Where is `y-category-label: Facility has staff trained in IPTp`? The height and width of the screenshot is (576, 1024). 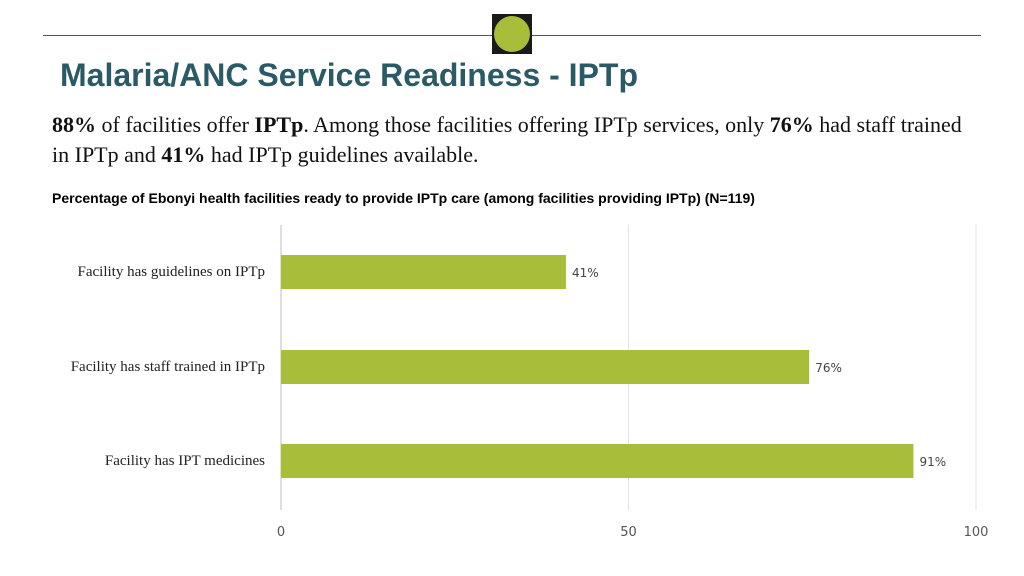
y-category-label: Facility has staff trained in IPTp is located at coordinates (167, 366).